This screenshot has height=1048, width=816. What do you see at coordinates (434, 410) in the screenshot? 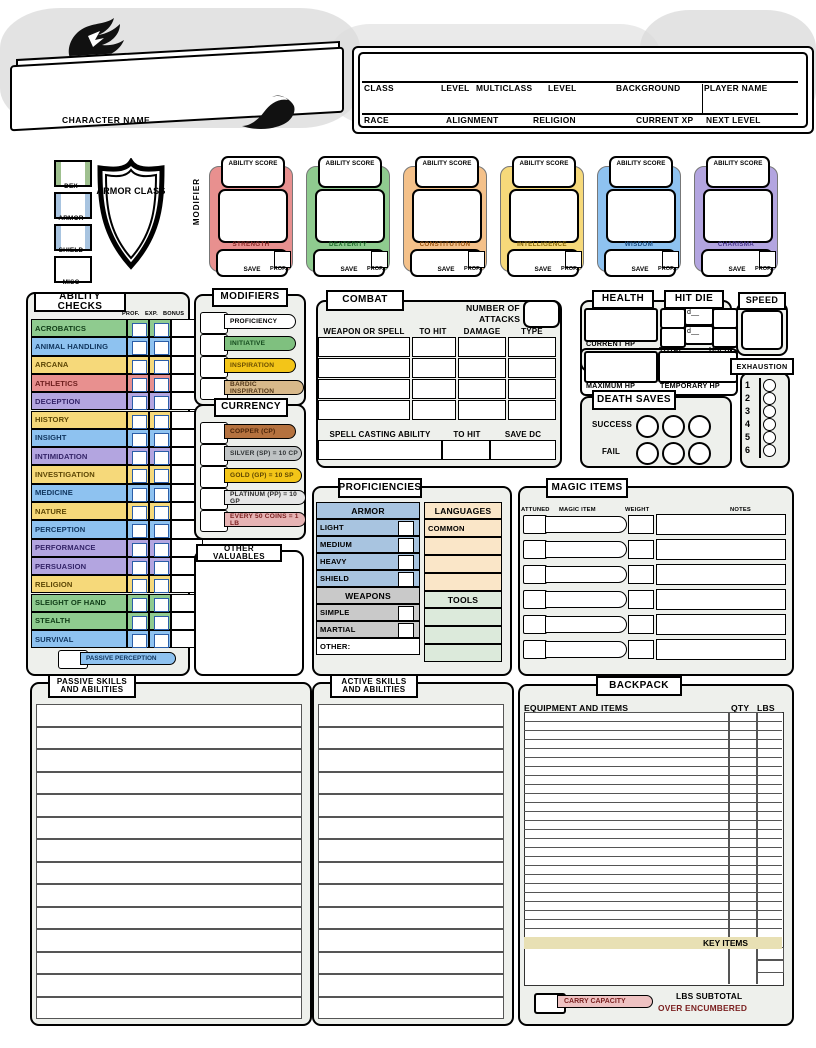
I see `combat-cell-r4-c2` at bounding box center [434, 410].